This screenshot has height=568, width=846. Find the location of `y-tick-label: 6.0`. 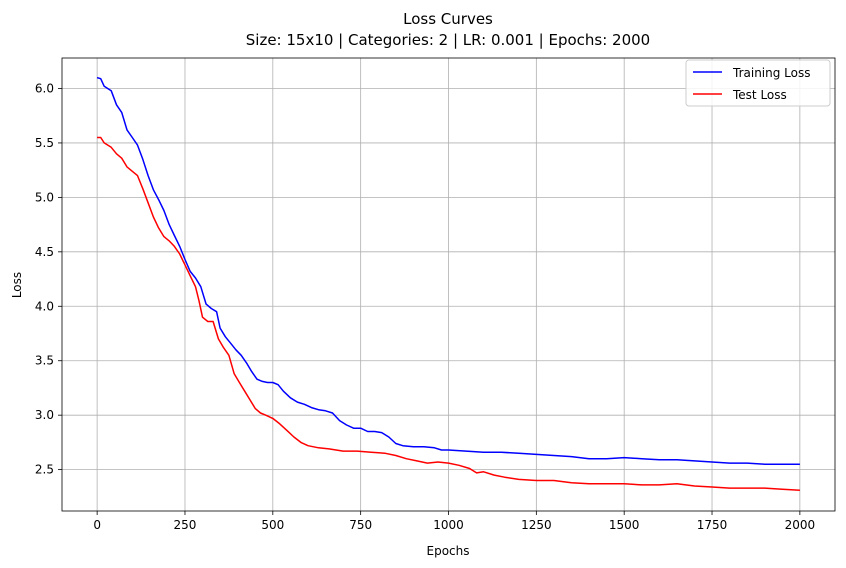

y-tick-label: 6.0 is located at coordinates (44, 88).